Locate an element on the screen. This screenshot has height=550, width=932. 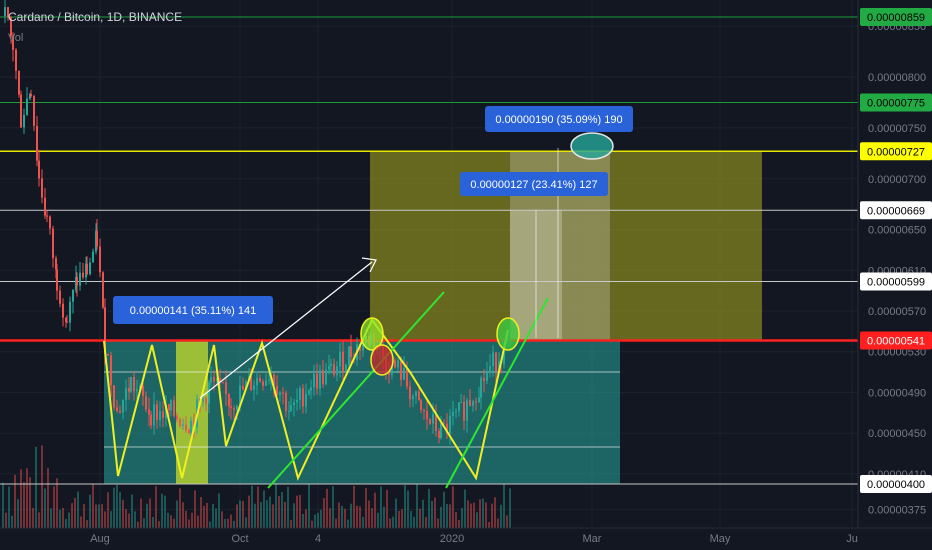
symbol-title: Cardano / Bitcoin, 1D, BINANCE is located at coordinates (95, 17).